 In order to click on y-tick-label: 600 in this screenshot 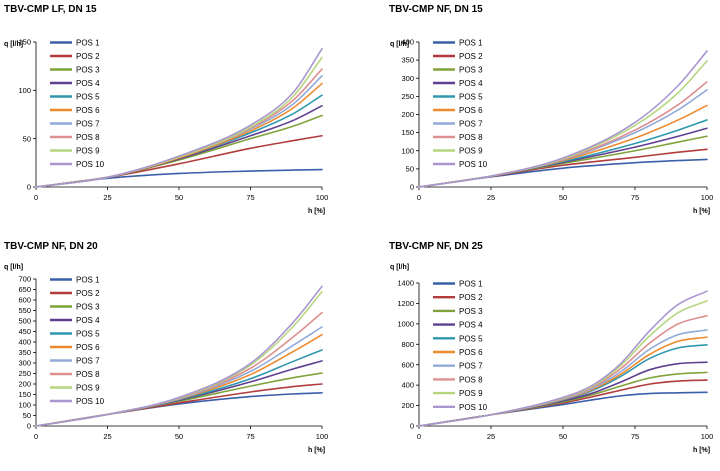, I will do `click(24, 300)`.